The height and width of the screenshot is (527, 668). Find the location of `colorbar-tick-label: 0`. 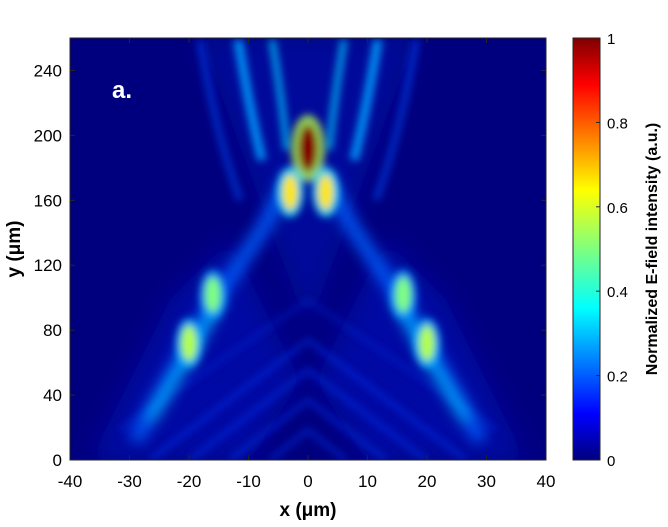

colorbar-tick-label: 0 is located at coordinates (611, 461).